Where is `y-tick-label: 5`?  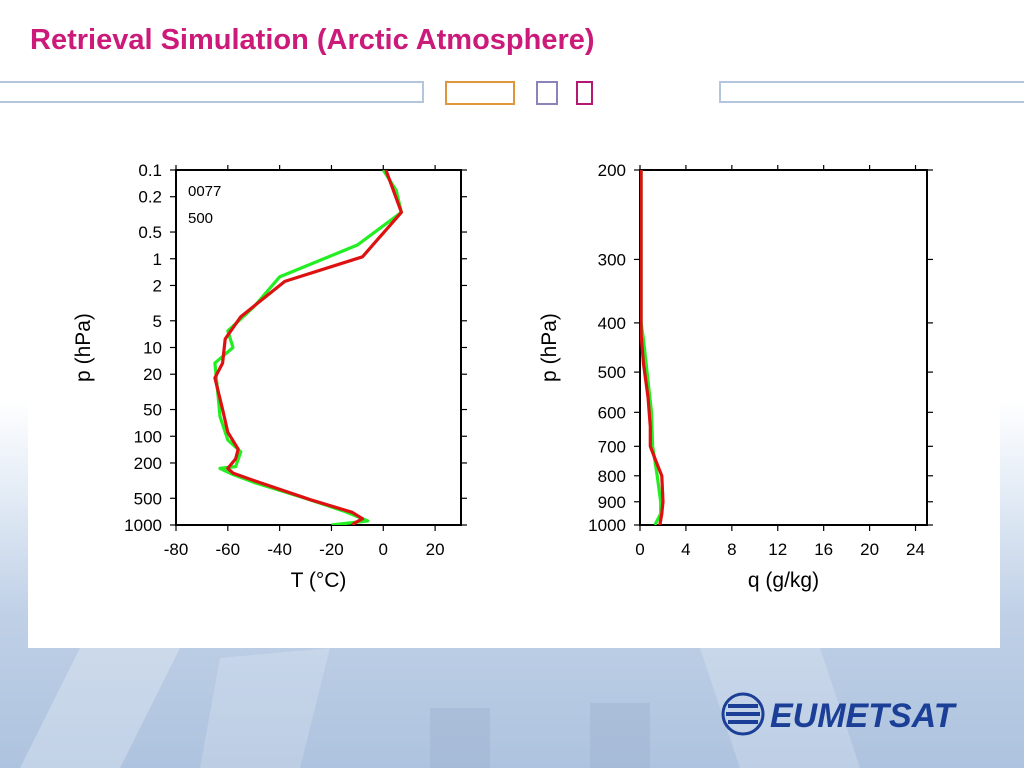 y-tick-label: 5 is located at coordinates (157, 321).